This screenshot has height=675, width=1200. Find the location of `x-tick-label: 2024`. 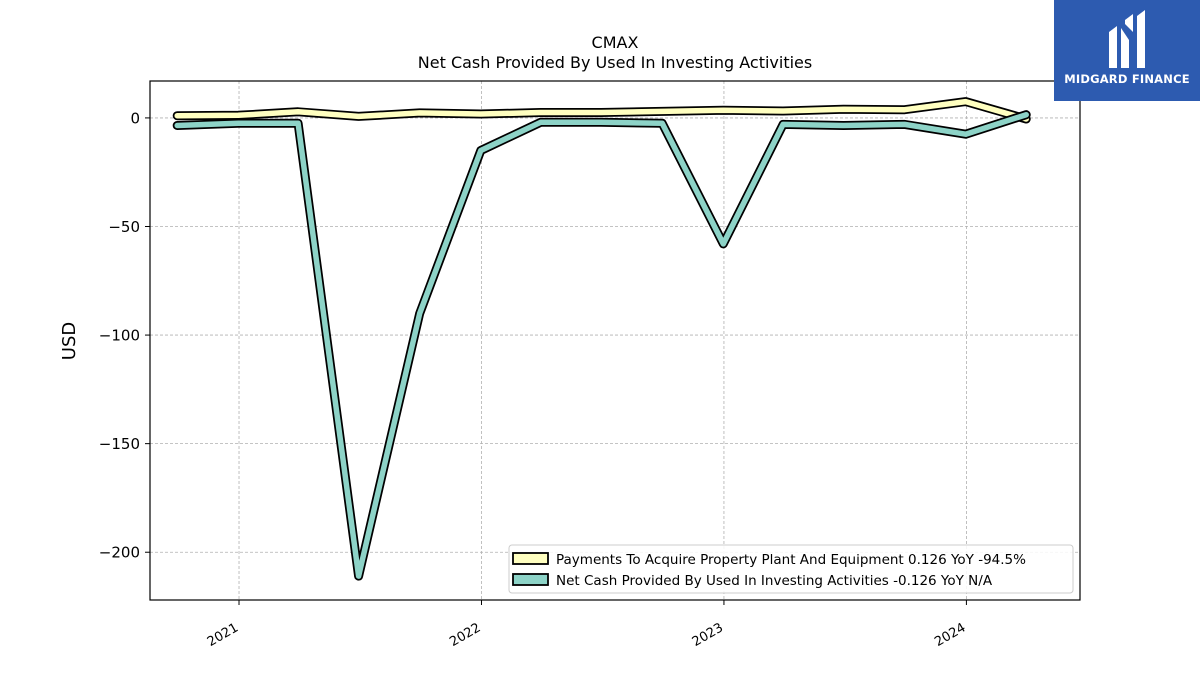

x-tick-label: 2024 is located at coordinates (950, 635).